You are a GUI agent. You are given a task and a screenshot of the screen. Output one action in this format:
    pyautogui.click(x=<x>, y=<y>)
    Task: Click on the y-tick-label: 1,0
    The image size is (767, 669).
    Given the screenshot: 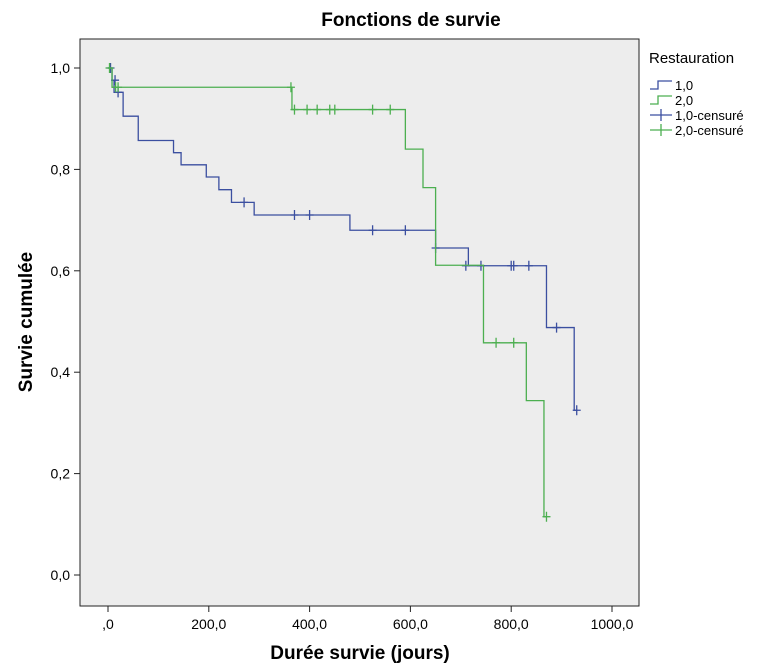 What is the action you would take?
    pyautogui.click(x=61, y=68)
    